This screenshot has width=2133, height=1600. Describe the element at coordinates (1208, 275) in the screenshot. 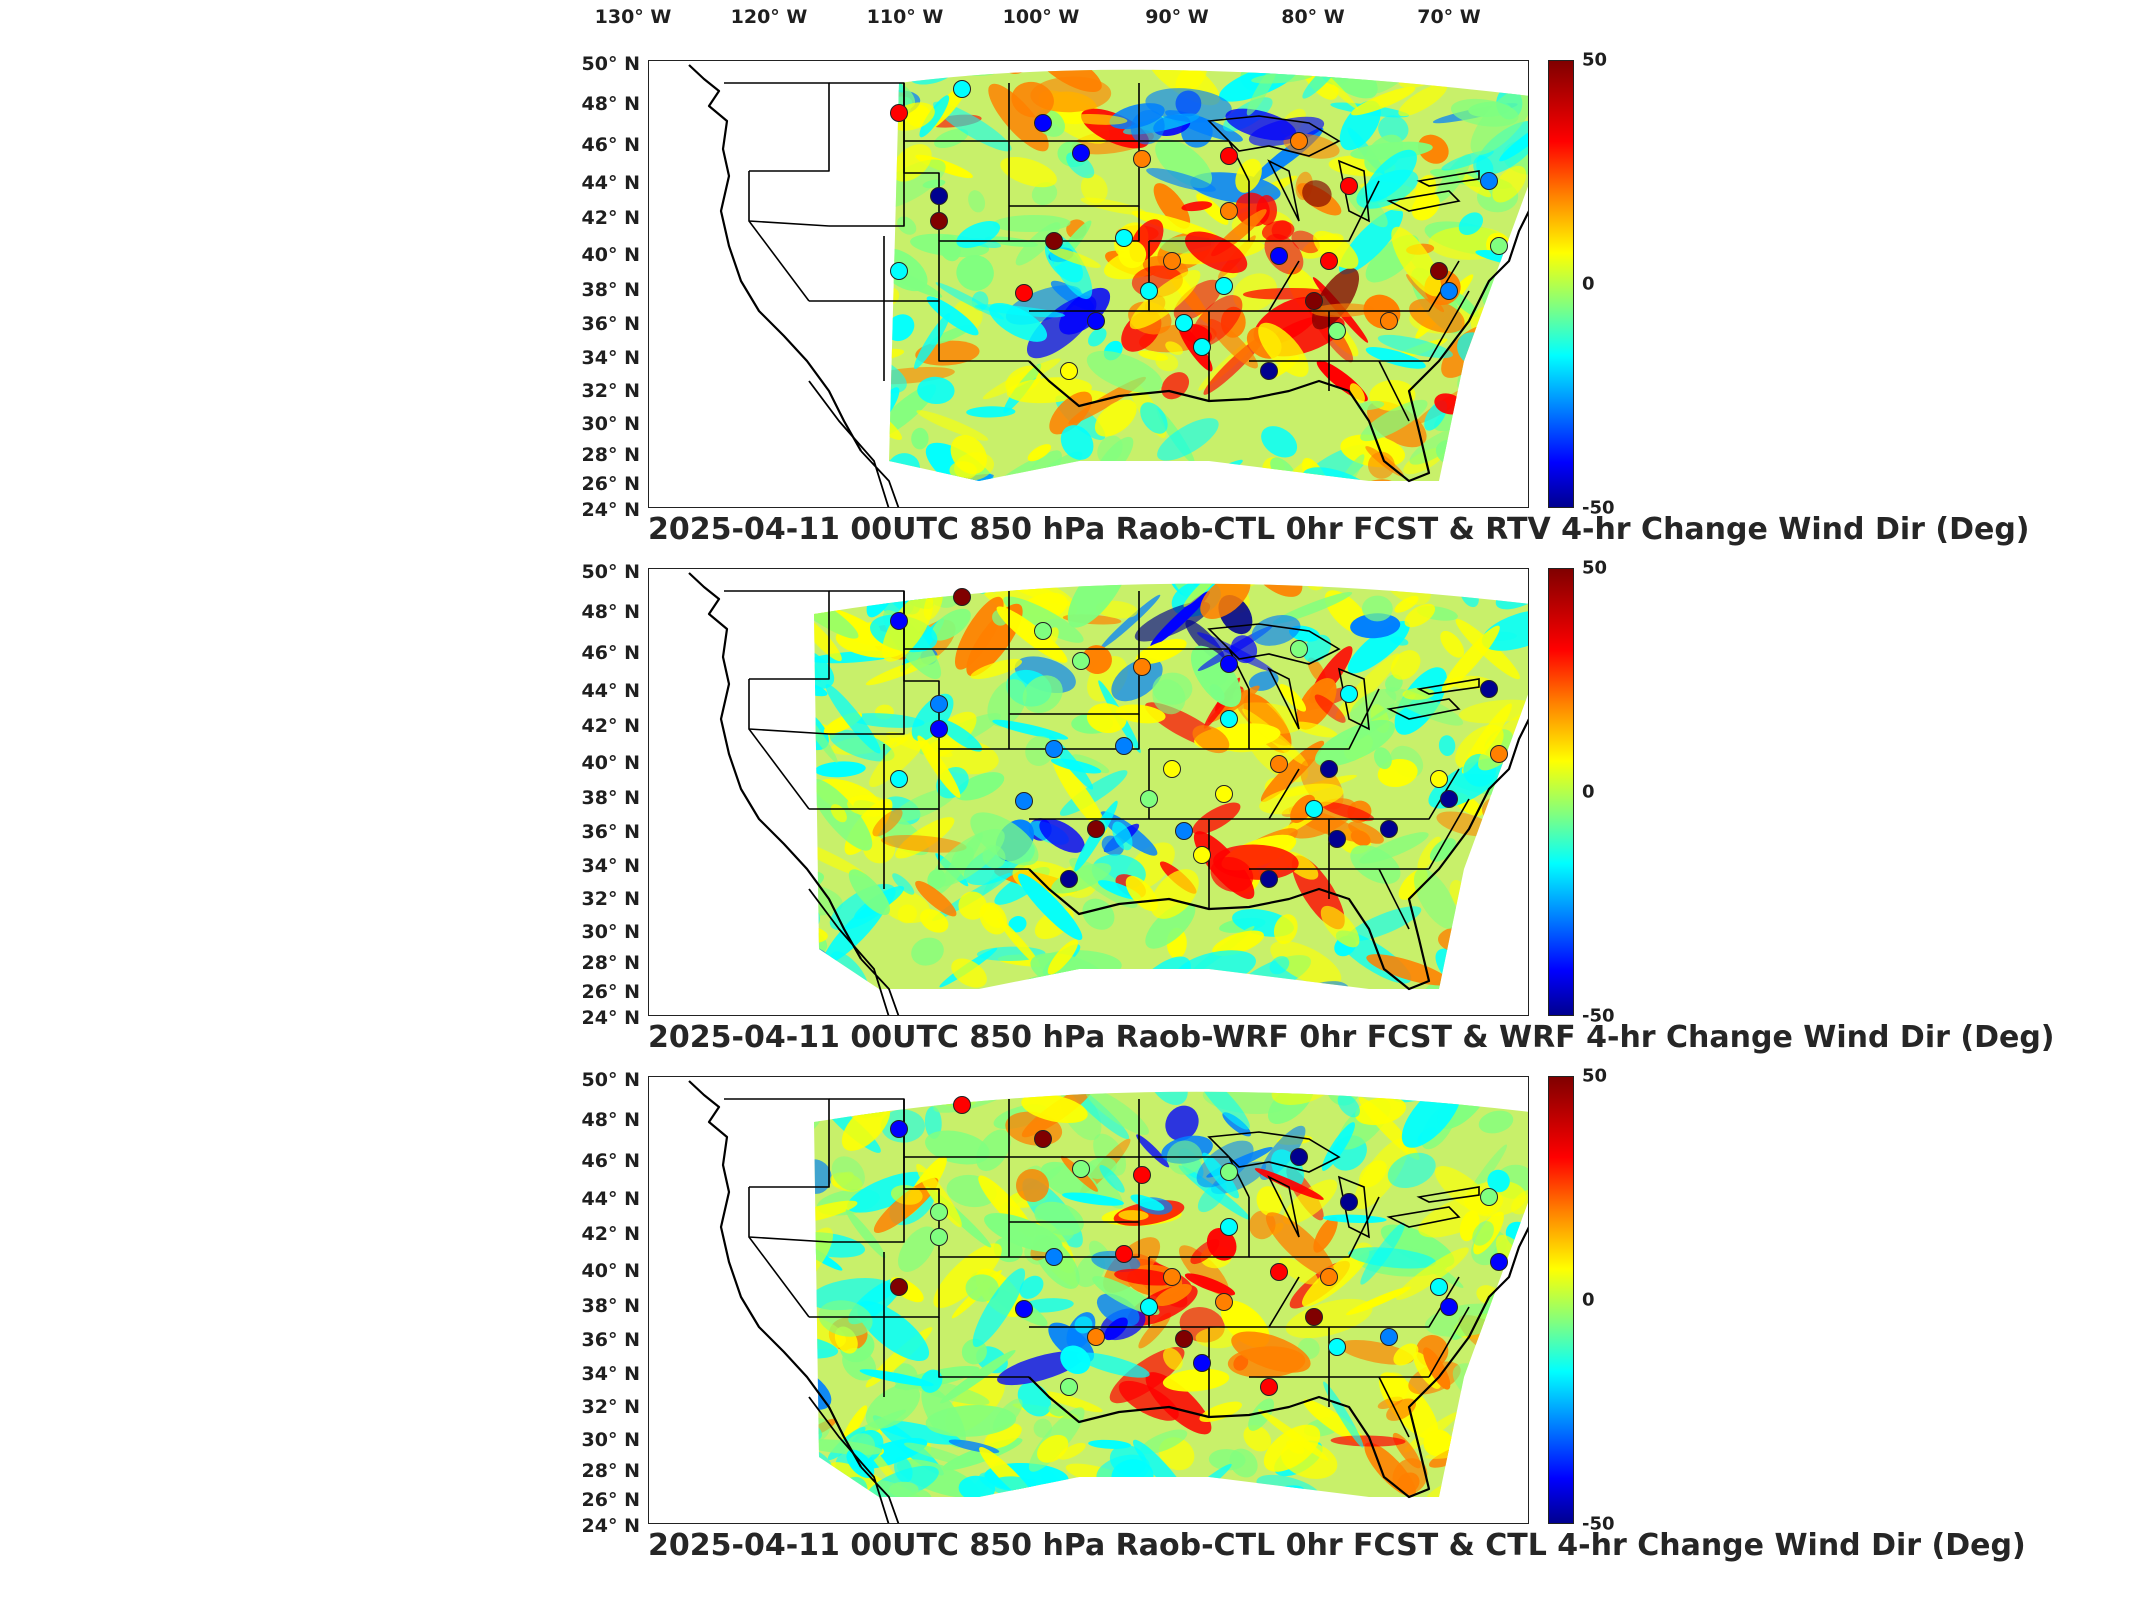

I see `wind-direction-change-field` at that location.